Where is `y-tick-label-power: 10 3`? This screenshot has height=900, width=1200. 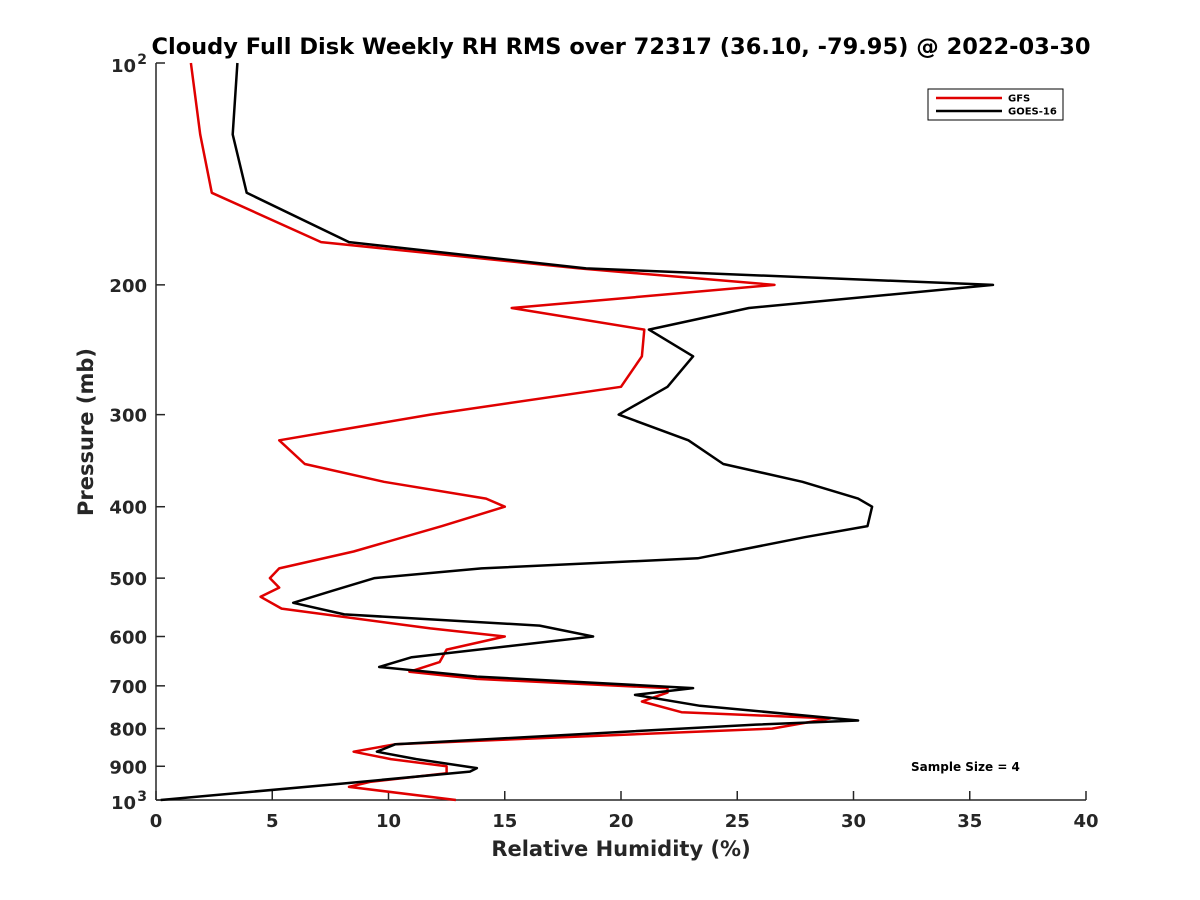 y-tick-label-power: 10 3 is located at coordinates (129, 801).